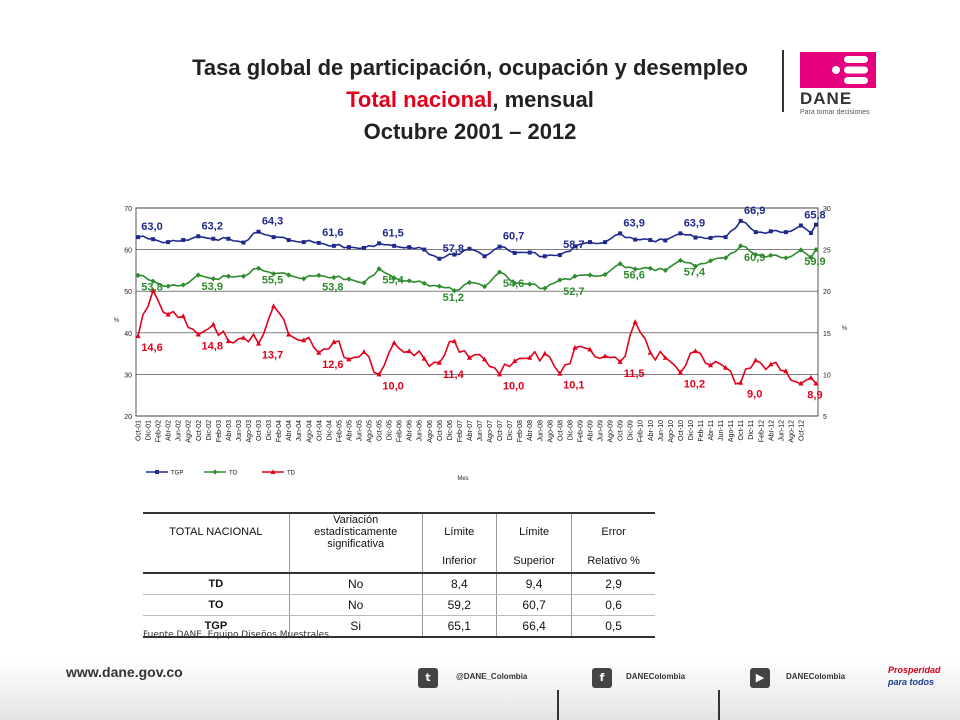 This screenshot has width=960, height=720. What do you see at coordinates (534, 605) in the screenshot?
I see `row-upper: 60,7` at bounding box center [534, 605].